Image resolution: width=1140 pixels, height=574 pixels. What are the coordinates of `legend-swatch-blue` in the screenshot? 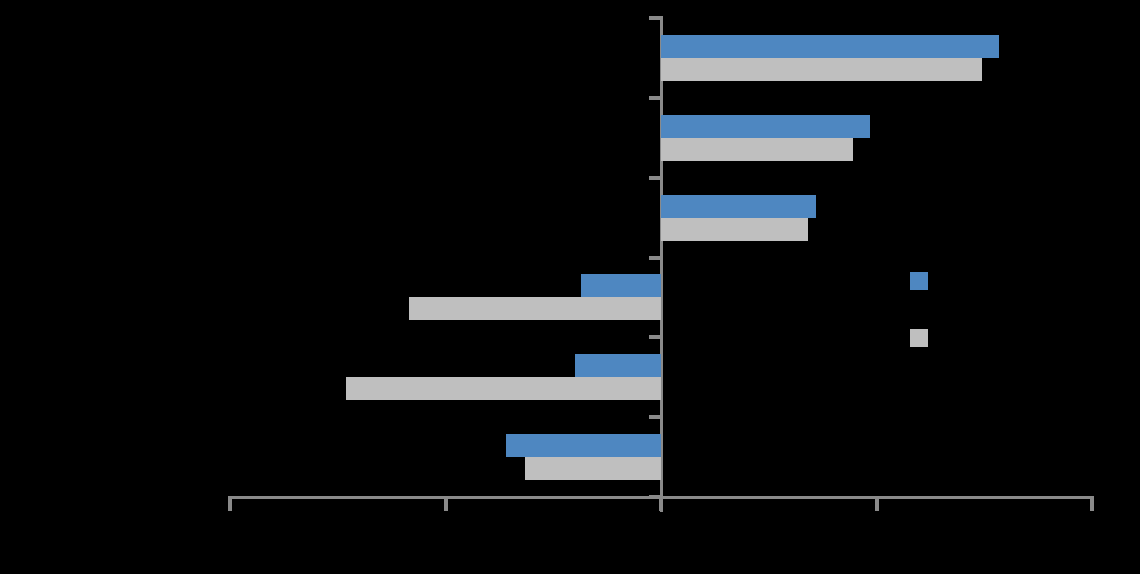 It's located at (919, 281).